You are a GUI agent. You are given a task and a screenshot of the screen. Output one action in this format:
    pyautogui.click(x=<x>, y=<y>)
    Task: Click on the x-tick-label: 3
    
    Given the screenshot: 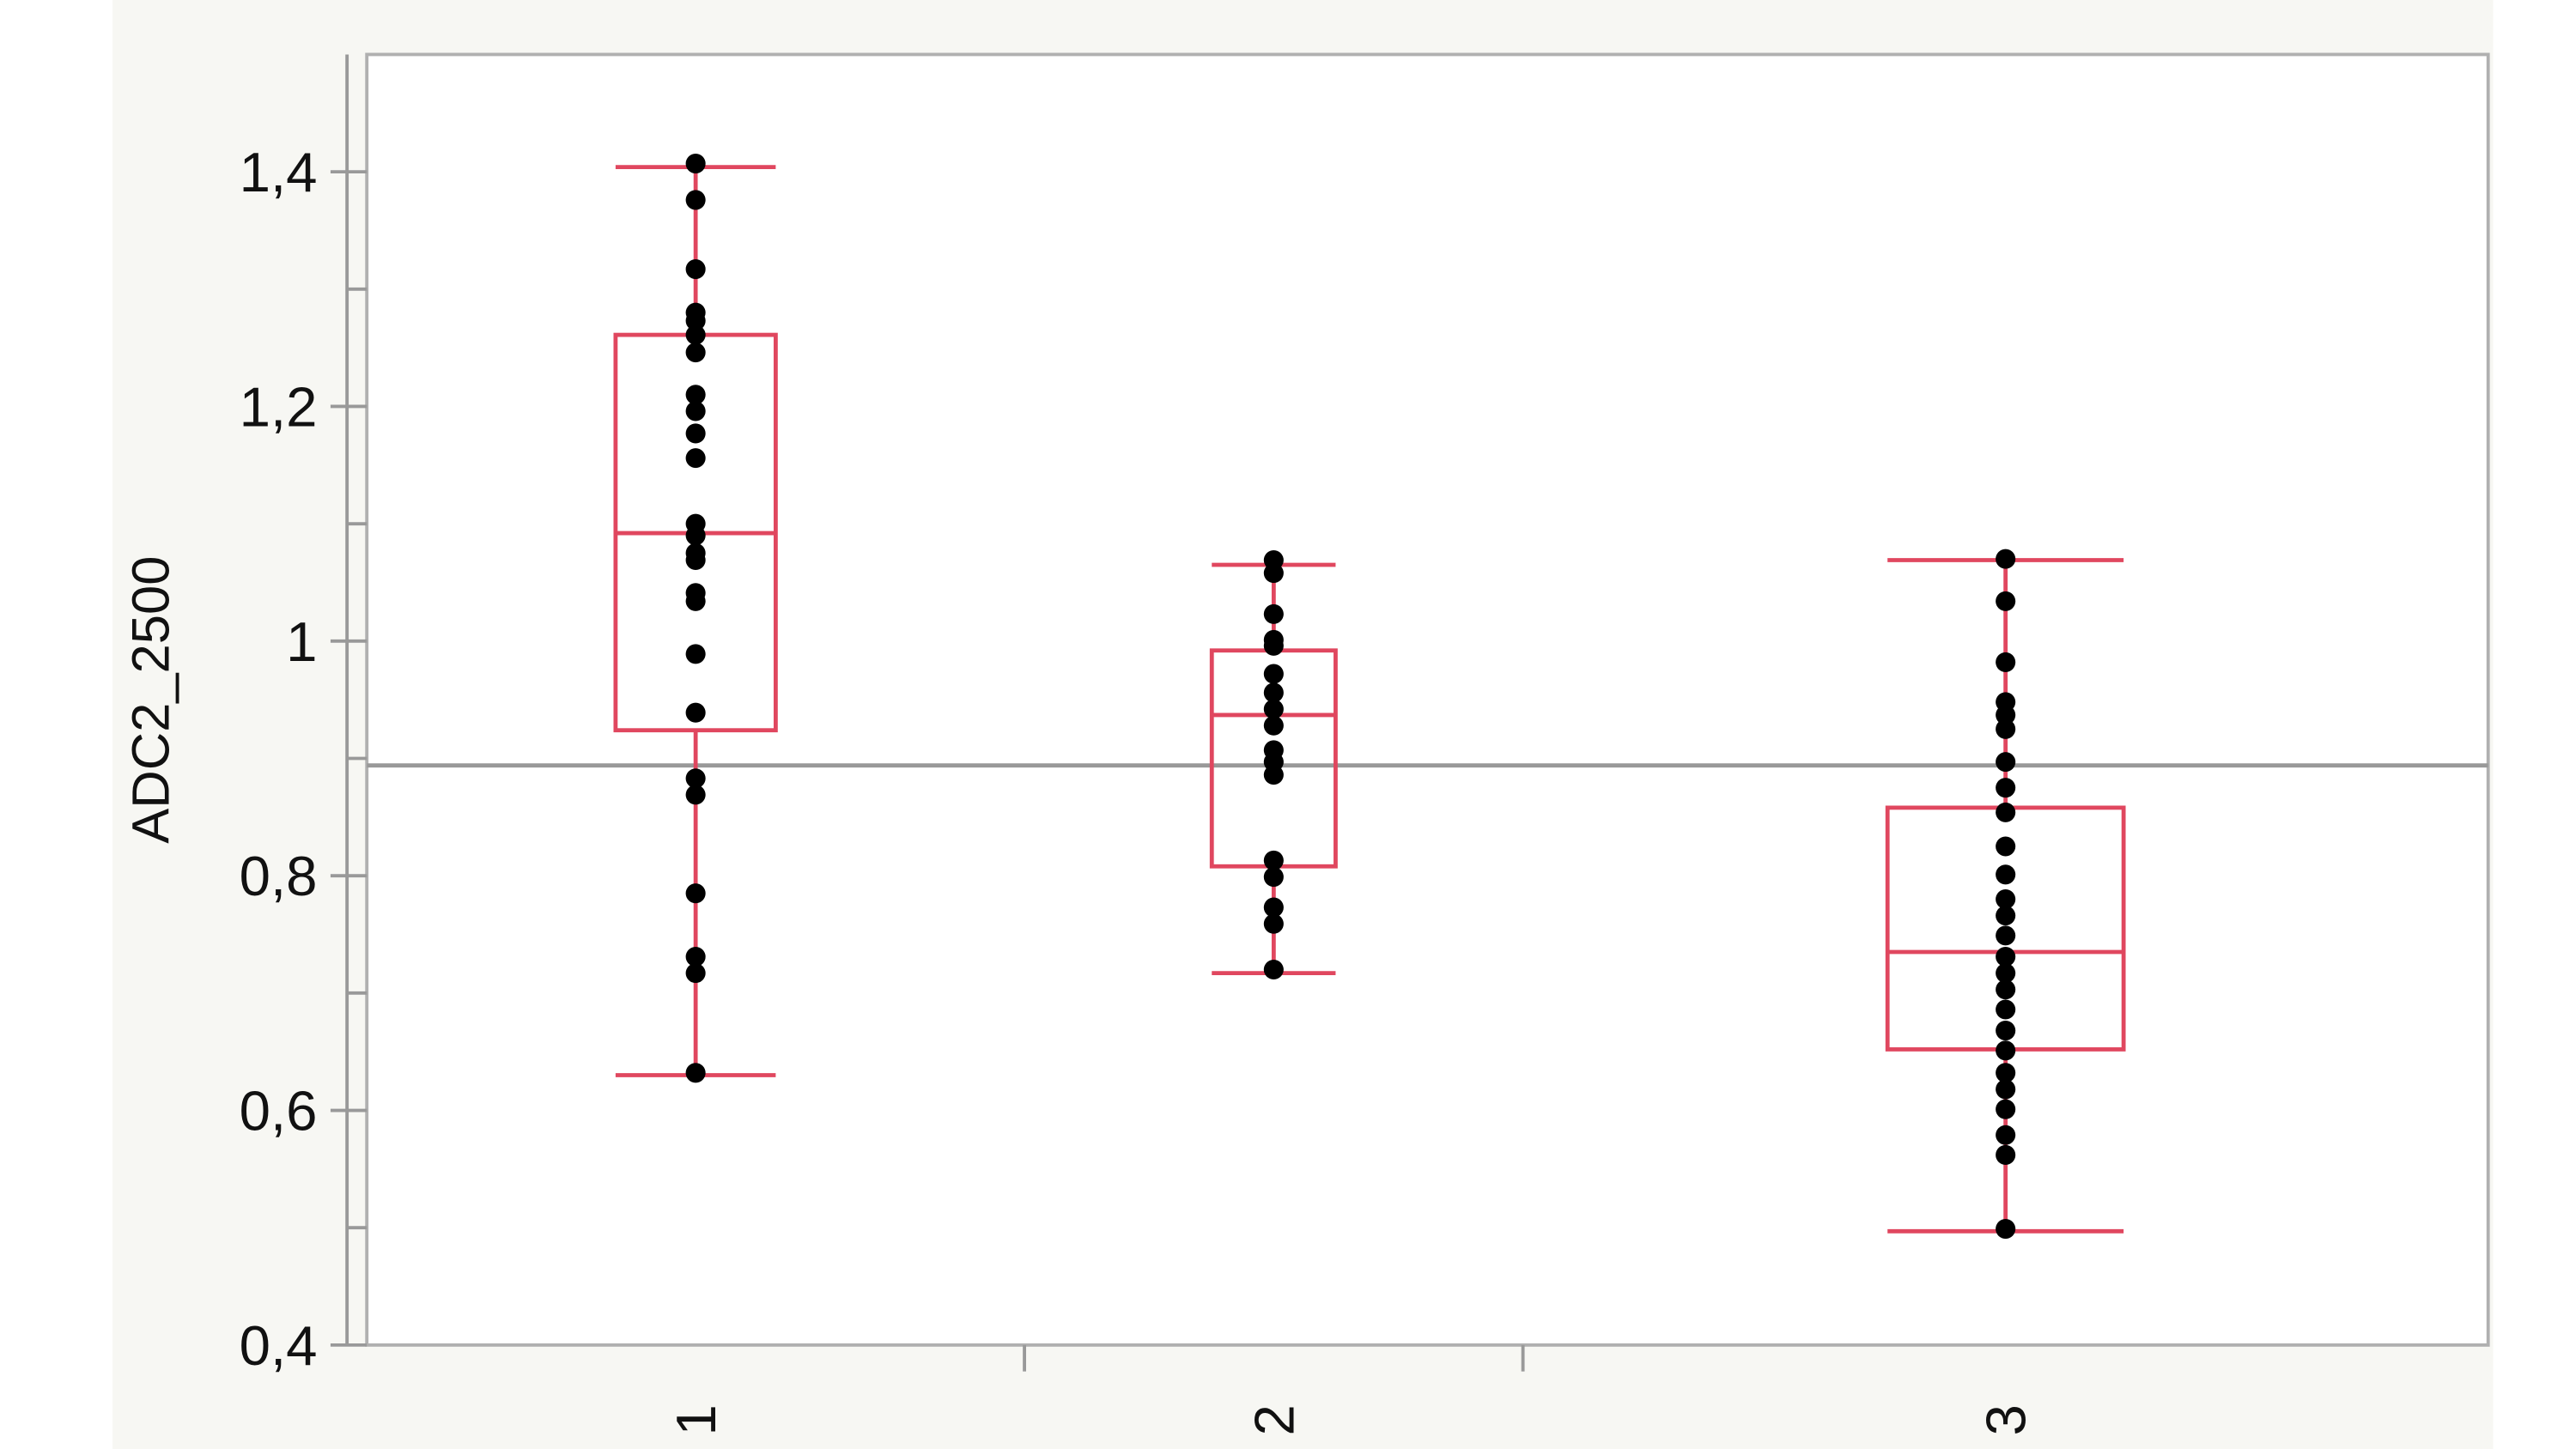 What is the action you would take?
    pyautogui.click(x=2006, y=1419)
    